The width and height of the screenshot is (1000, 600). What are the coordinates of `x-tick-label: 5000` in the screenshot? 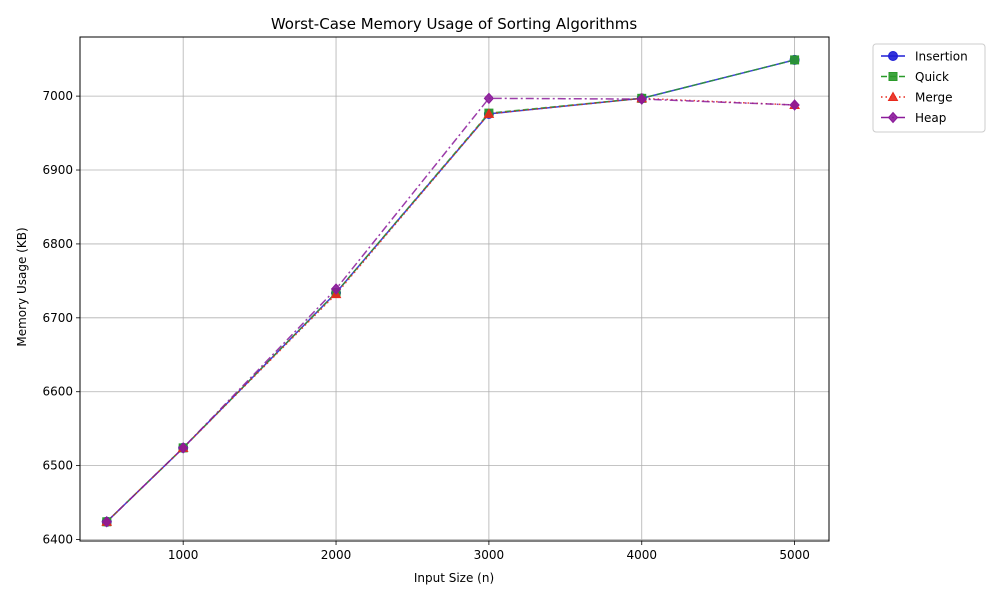 It's located at (794, 555).